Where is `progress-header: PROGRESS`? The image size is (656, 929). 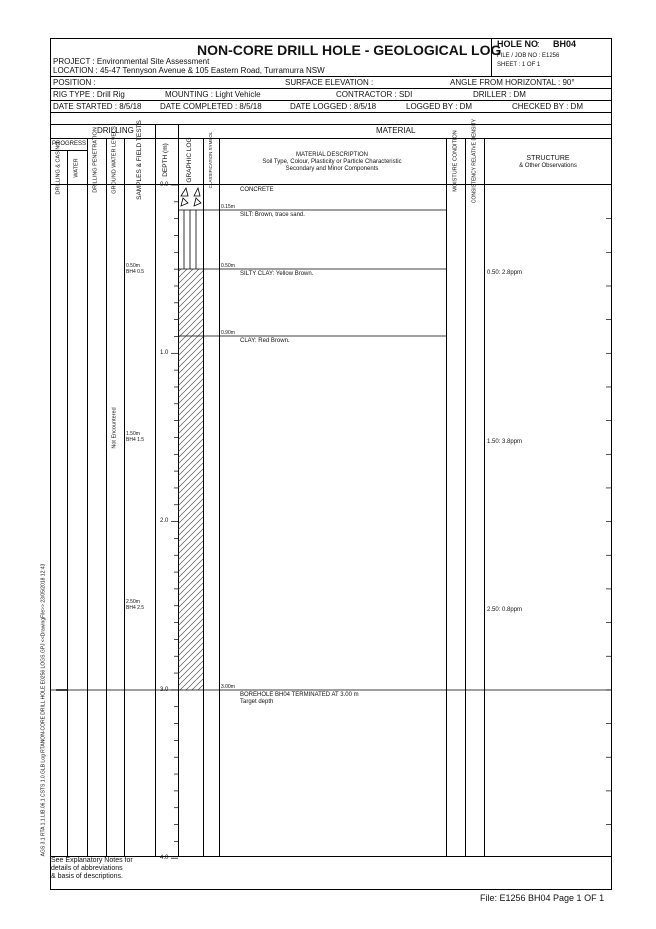
progress-header: PROGRESS is located at coordinates (69, 144).